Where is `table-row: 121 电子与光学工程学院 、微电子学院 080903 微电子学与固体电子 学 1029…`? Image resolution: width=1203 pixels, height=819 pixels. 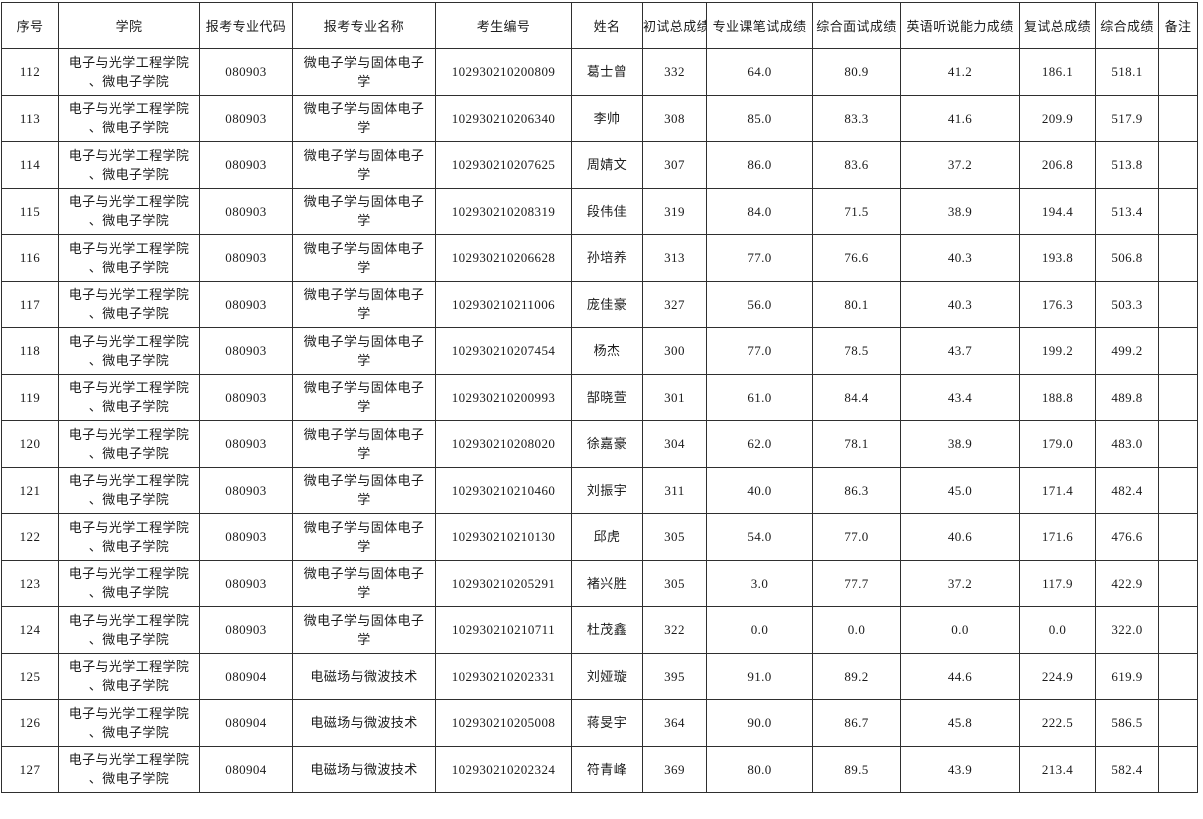 table-row: 121 电子与光学工程学院 、微电子学院 080903 微电子学与固体电子 学 1029… is located at coordinates (599, 490).